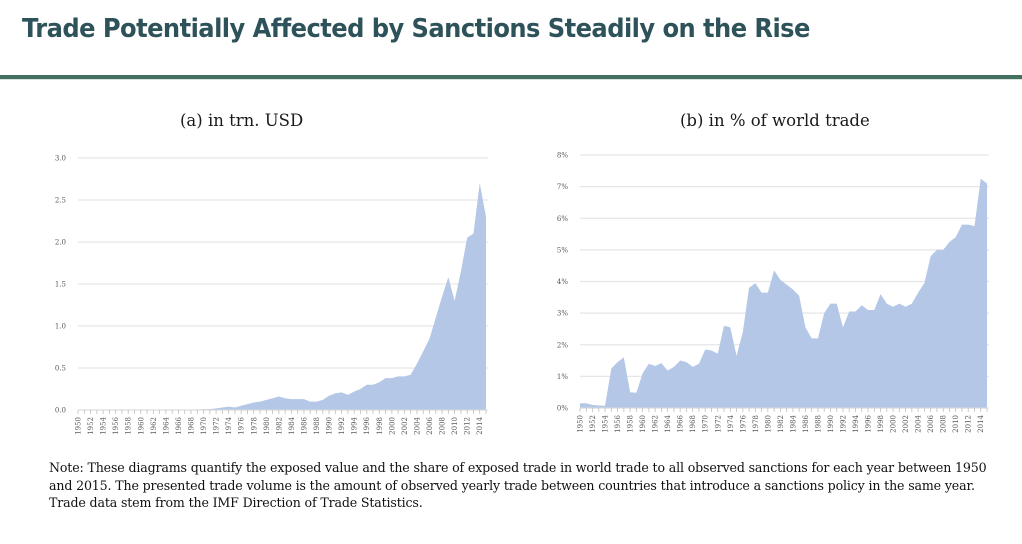  What do you see at coordinates (60, 327) in the screenshot?
I see `y-tick-label: 1.0` at bounding box center [60, 327].